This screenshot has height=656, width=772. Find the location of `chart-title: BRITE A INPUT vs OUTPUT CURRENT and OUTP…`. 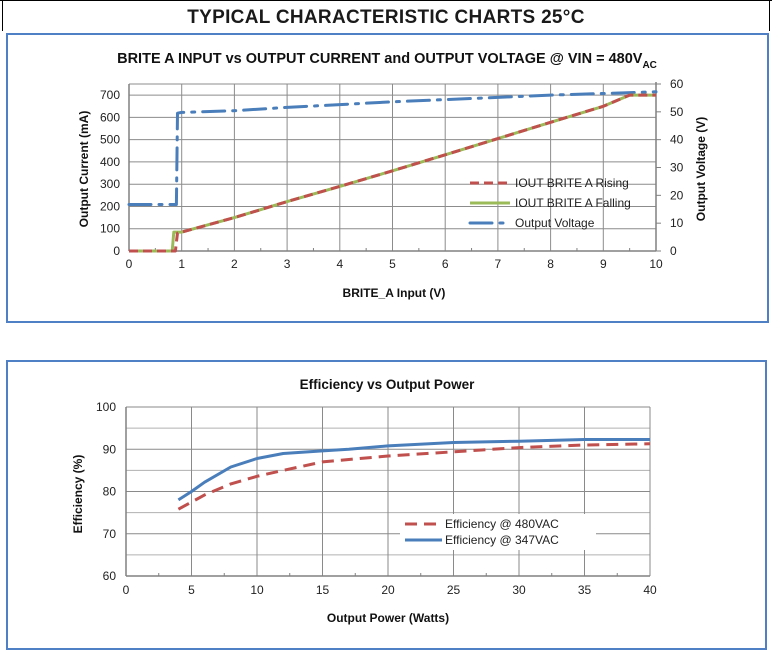

chart-title: BRITE A INPUT vs OUTPUT CURRENT and OUTP… is located at coordinates (387, 61).